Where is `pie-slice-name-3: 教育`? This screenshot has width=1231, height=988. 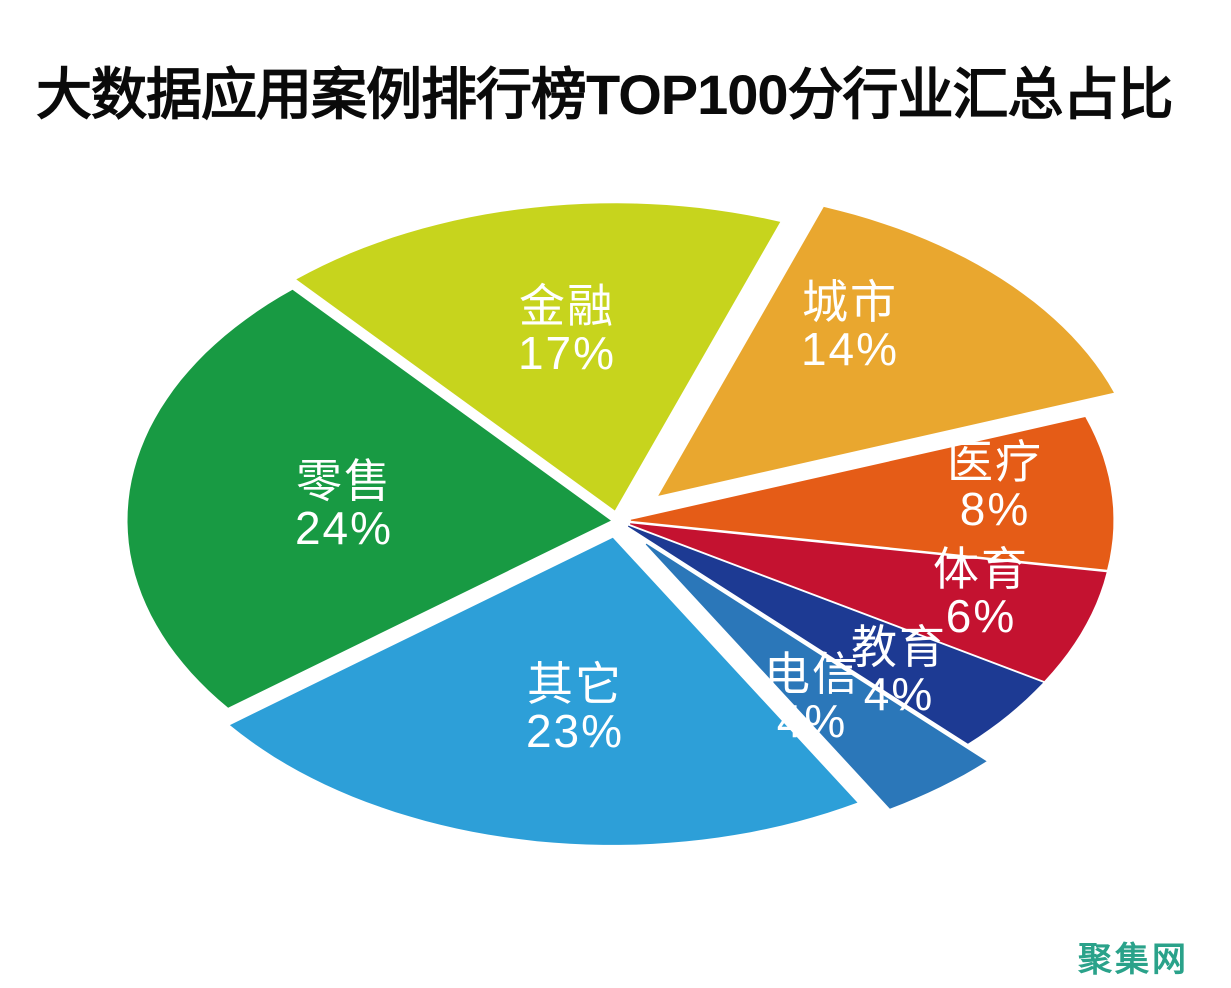
pie-slice-name-3: 教育 is located at coordinates (899, 647).